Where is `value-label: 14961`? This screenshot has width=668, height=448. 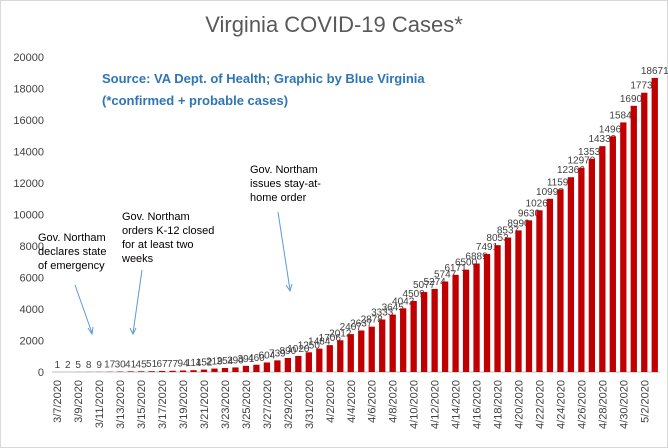 value-label: 14961 is located at coordinates (613, 129).